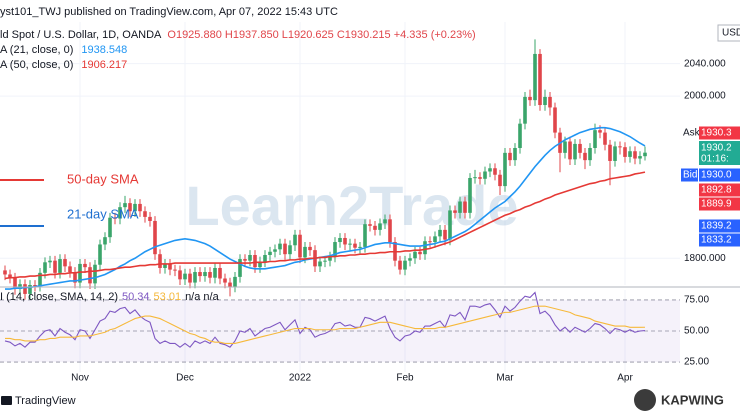 Image resolution: width=740 pixels, height=416 pixels. What do you see at coordinates (625, 378) in the screenshot?
I see `x-tick-label: Apr` at bounding box center [625, 378].